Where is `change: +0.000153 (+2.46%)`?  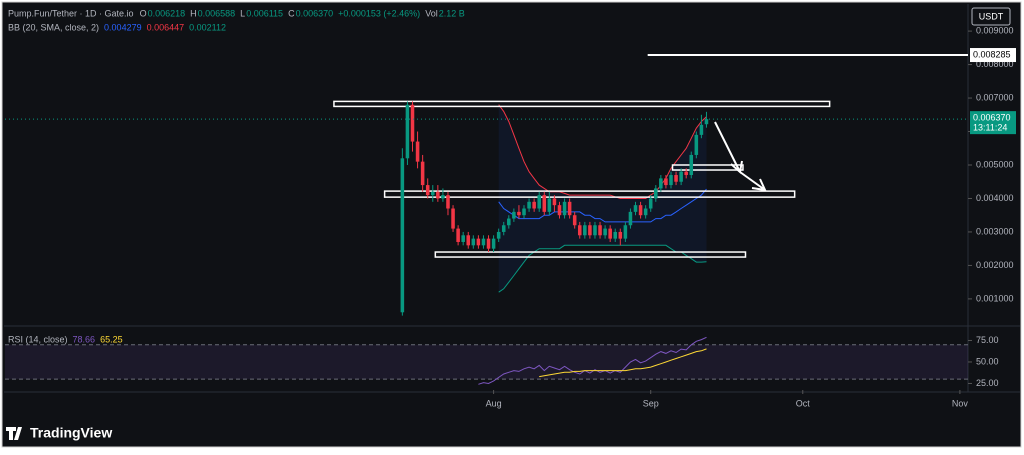 change: +0.000153 (+2.46%) is located at coordinates (379, 13).